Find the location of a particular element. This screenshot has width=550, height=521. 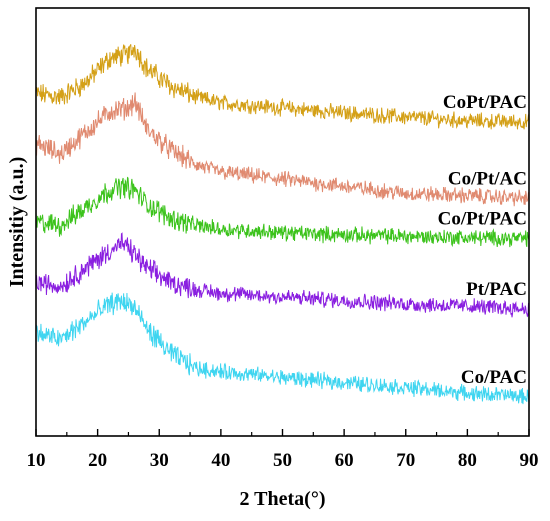

series-line-pt-pac is located at coordinates (282, 275).